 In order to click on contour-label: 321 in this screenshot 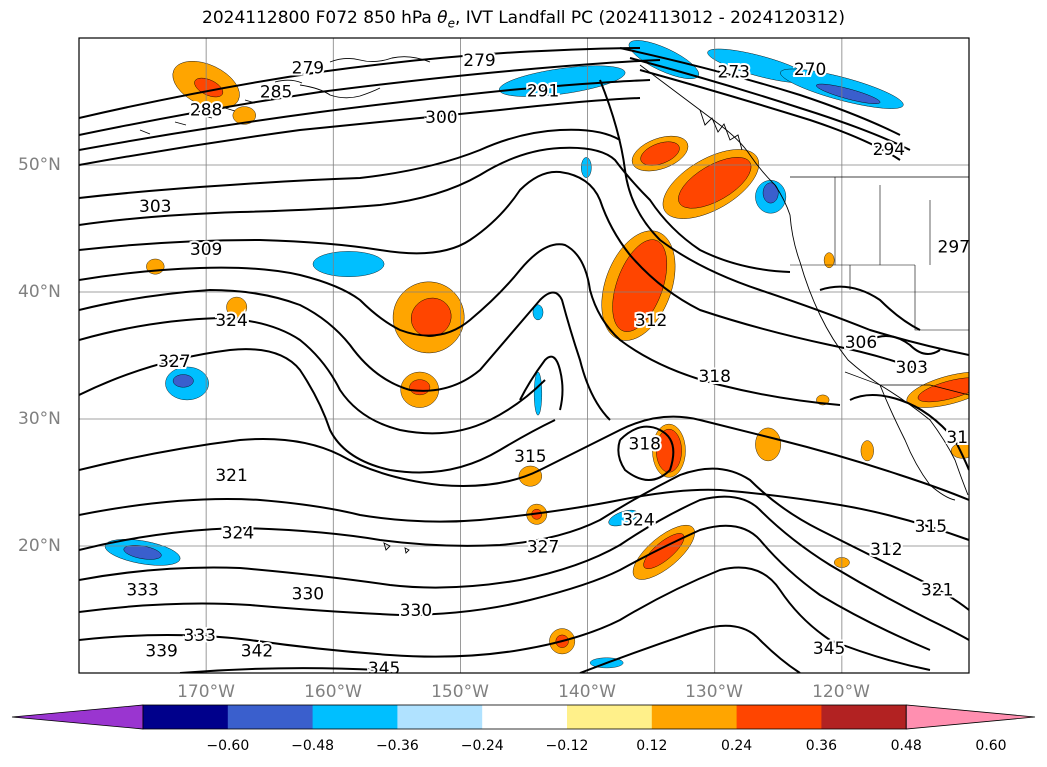, I will do `click(231, 476)`.